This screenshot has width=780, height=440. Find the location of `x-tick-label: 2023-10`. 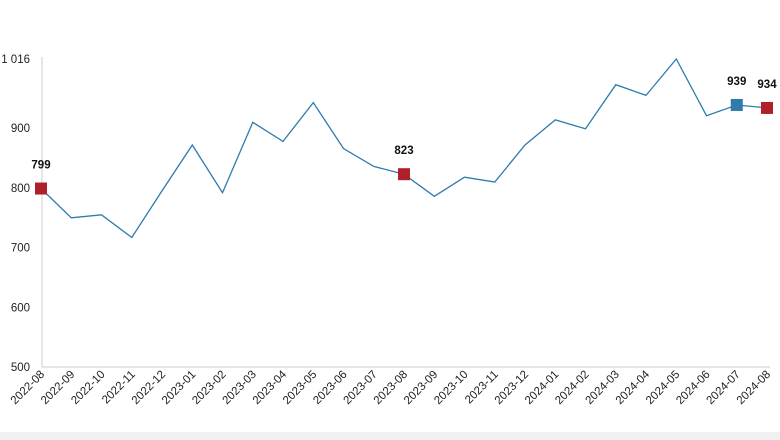

x-tick-label: 2023-10 is located at coordinates (451, 388).